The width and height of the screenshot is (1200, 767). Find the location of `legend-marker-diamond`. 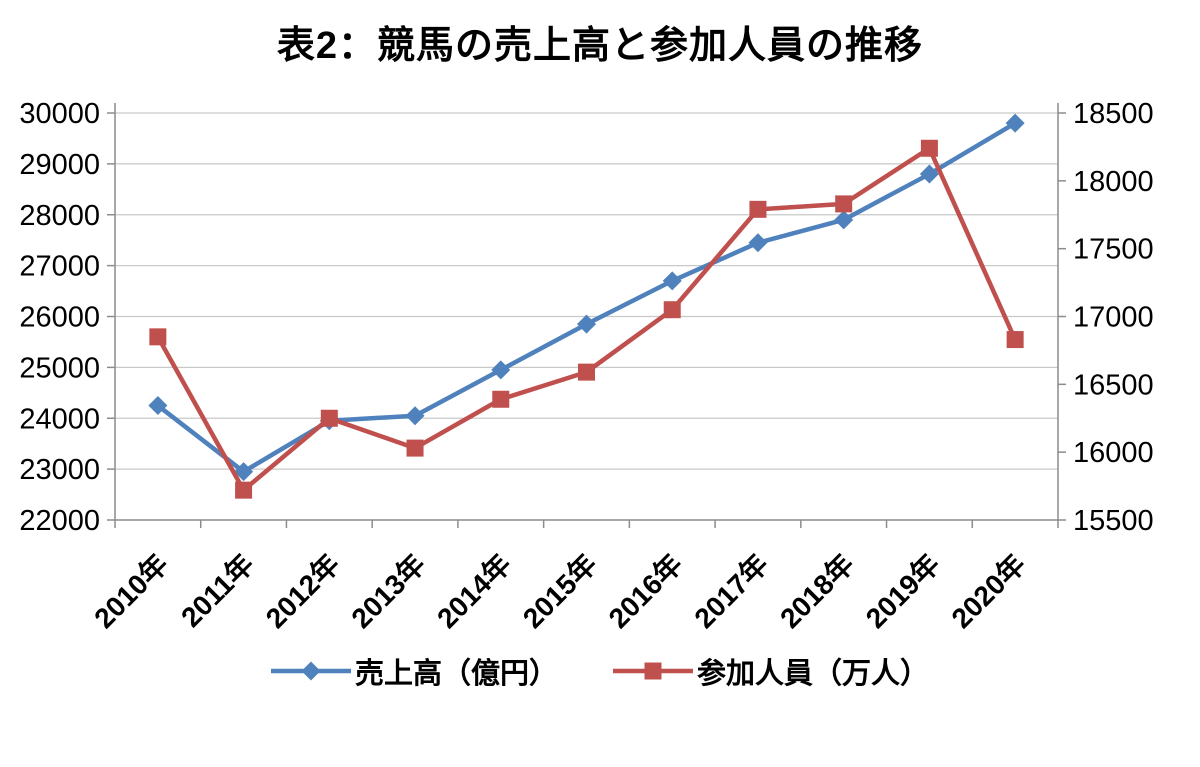

legend-marker-diamond is located at coordinates (311, 671).